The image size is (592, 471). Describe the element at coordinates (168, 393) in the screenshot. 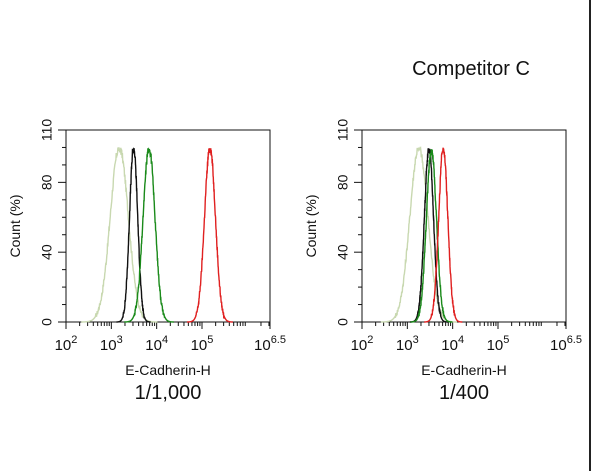

I see `dilution-label-left: 1/1,000` at that location.